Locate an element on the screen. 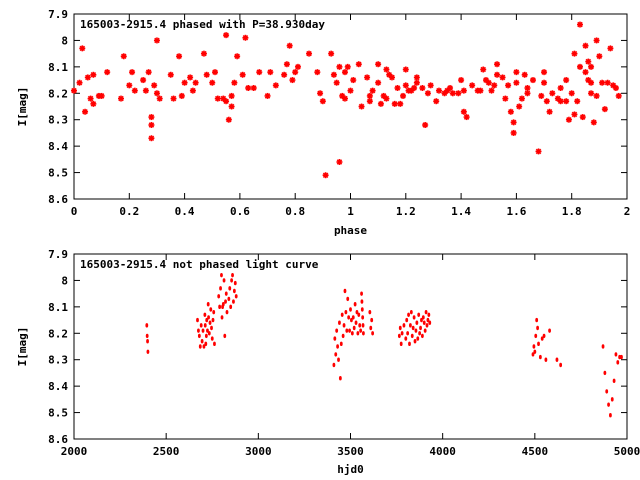 This screenshot has height=480, width=640. y-tick-label: 8.1 is located at coordinates (58, 307).